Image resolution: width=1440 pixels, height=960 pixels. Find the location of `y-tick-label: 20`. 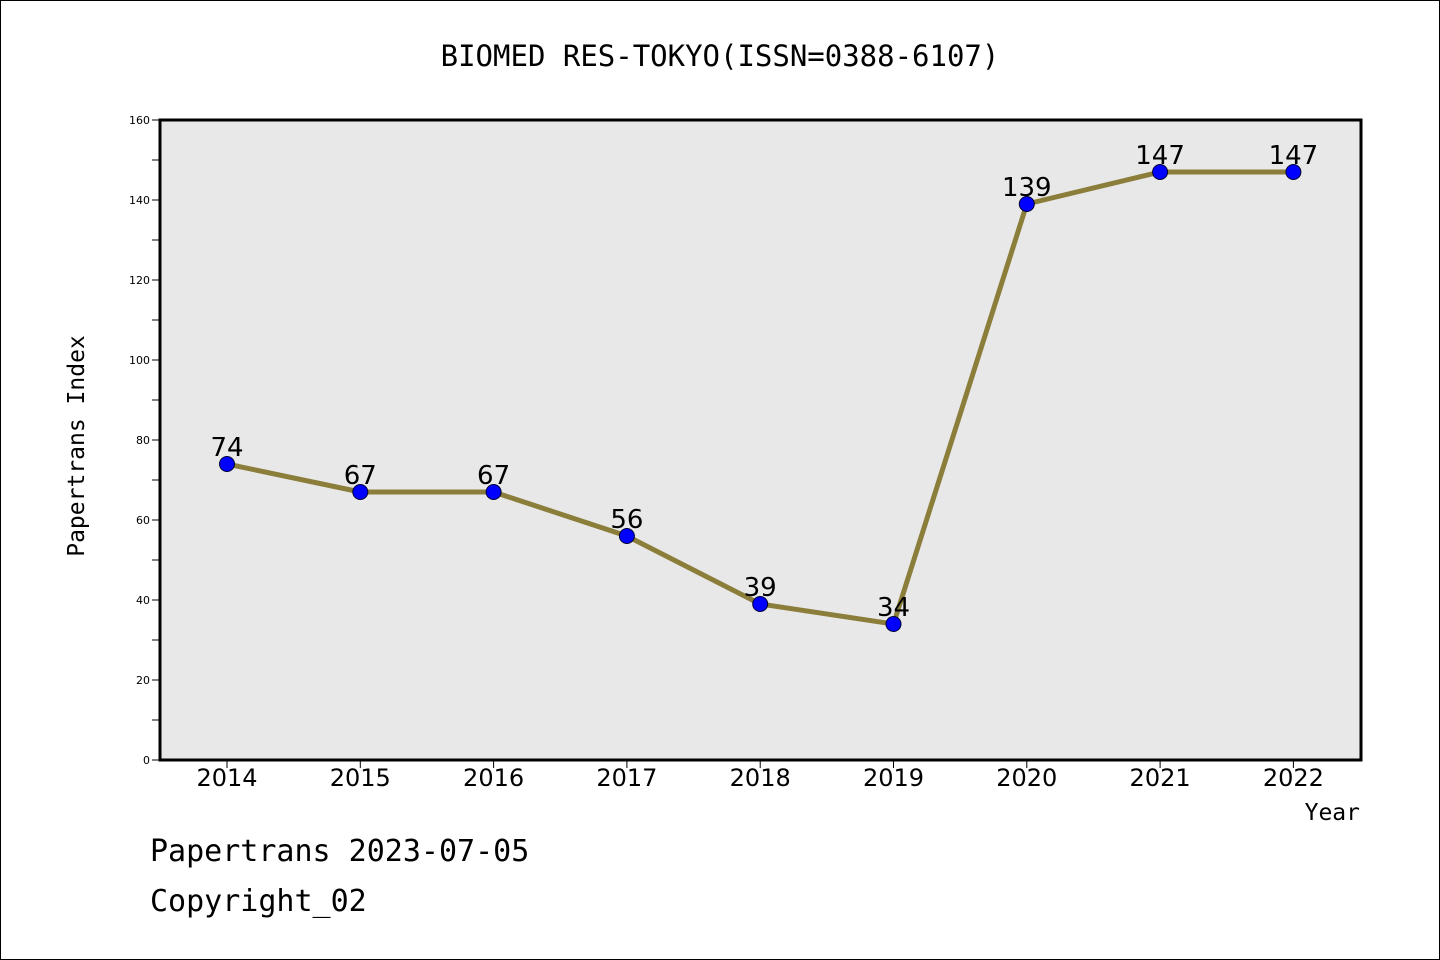

y-tick-label: 20 is located at coordinates (143, 680).